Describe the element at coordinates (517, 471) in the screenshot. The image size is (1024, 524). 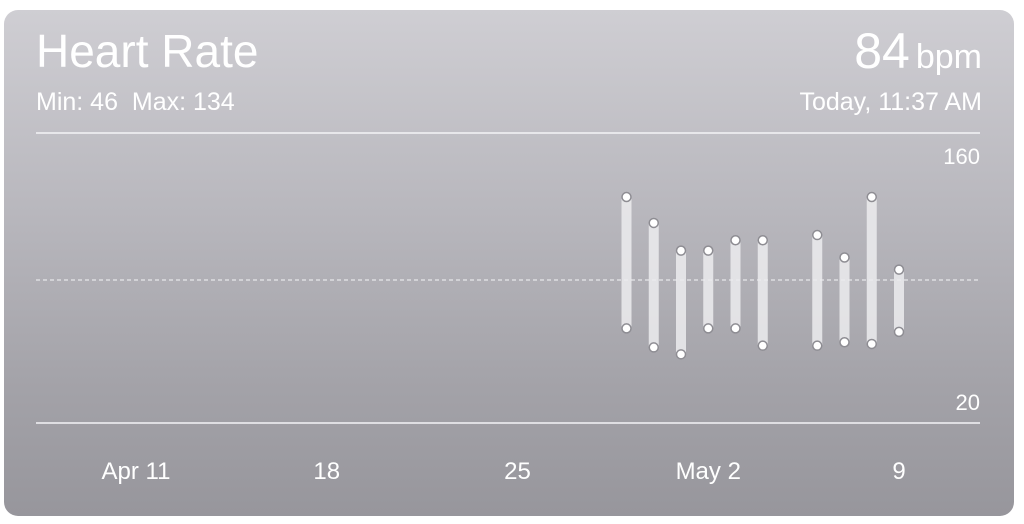
I see `x-tick-label: 25` at that location.